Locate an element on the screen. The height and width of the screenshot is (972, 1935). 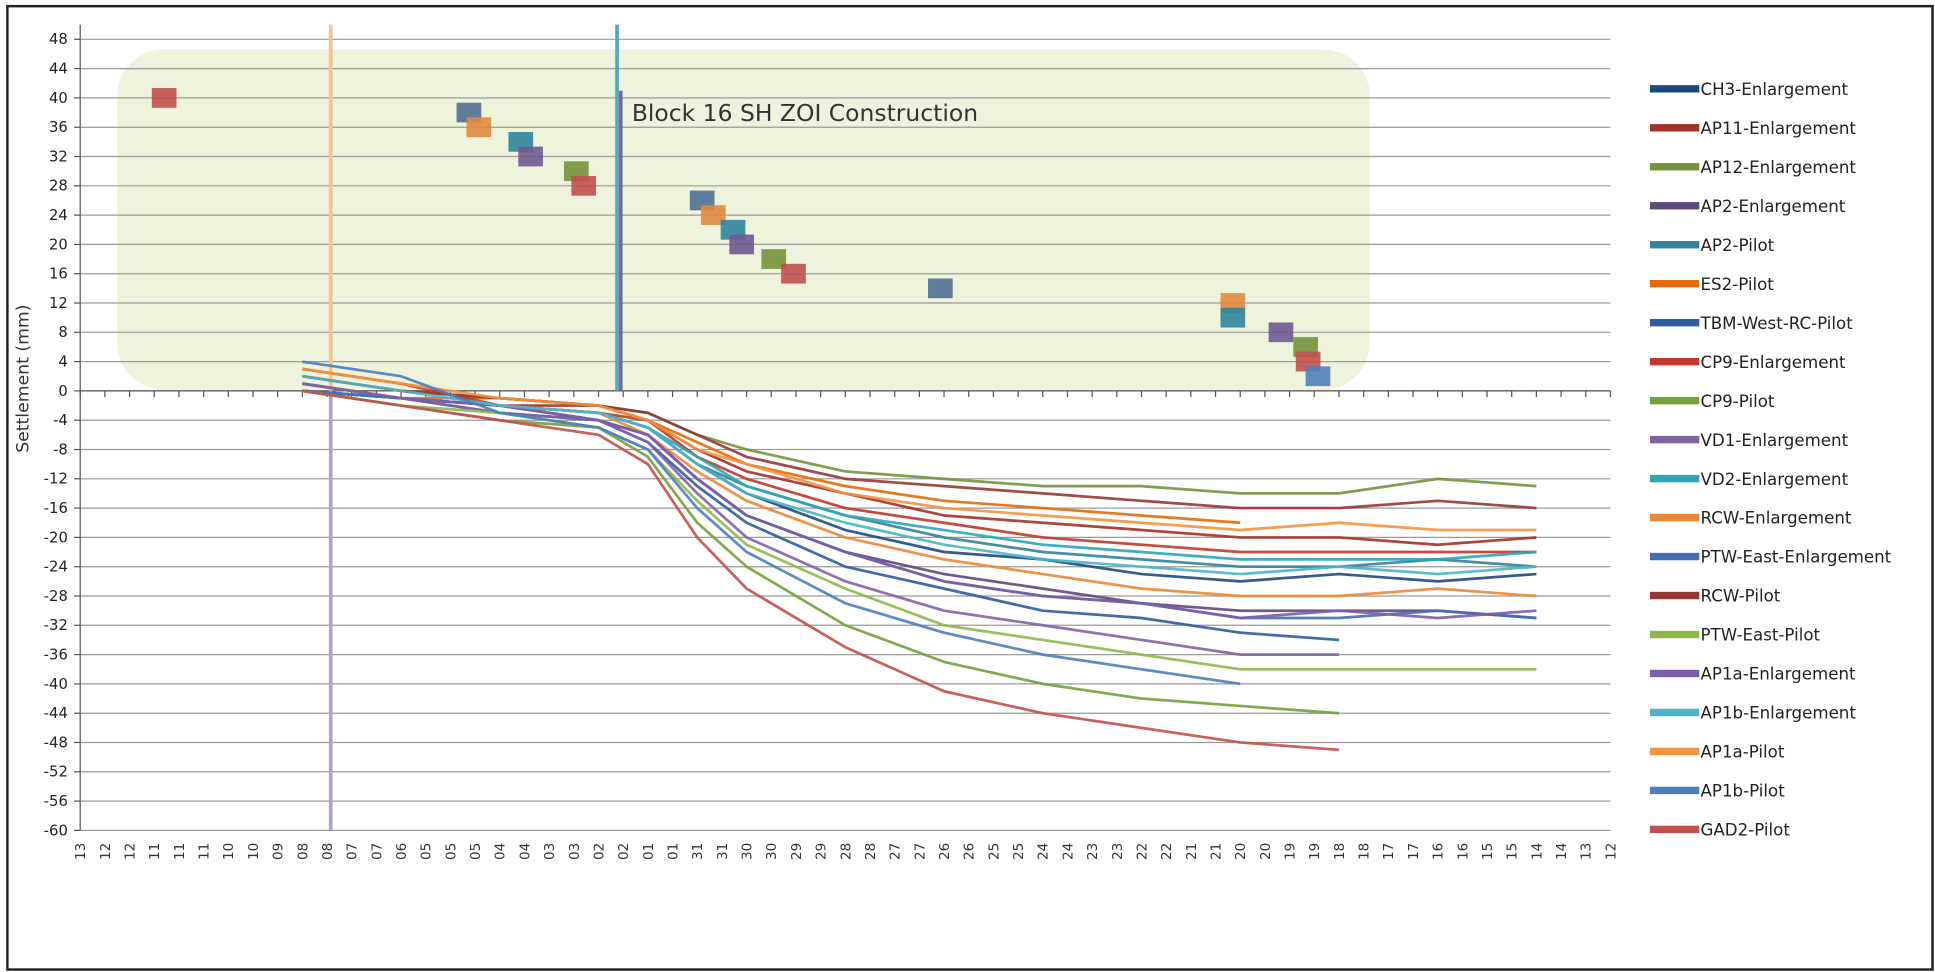
legend-label: CP9-Enlargement is located at coordinates (1774, 362).